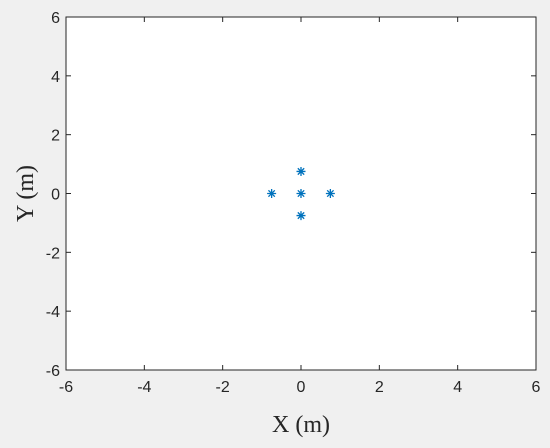  I want to click on y-tick-label: -6, so click(53, 371).